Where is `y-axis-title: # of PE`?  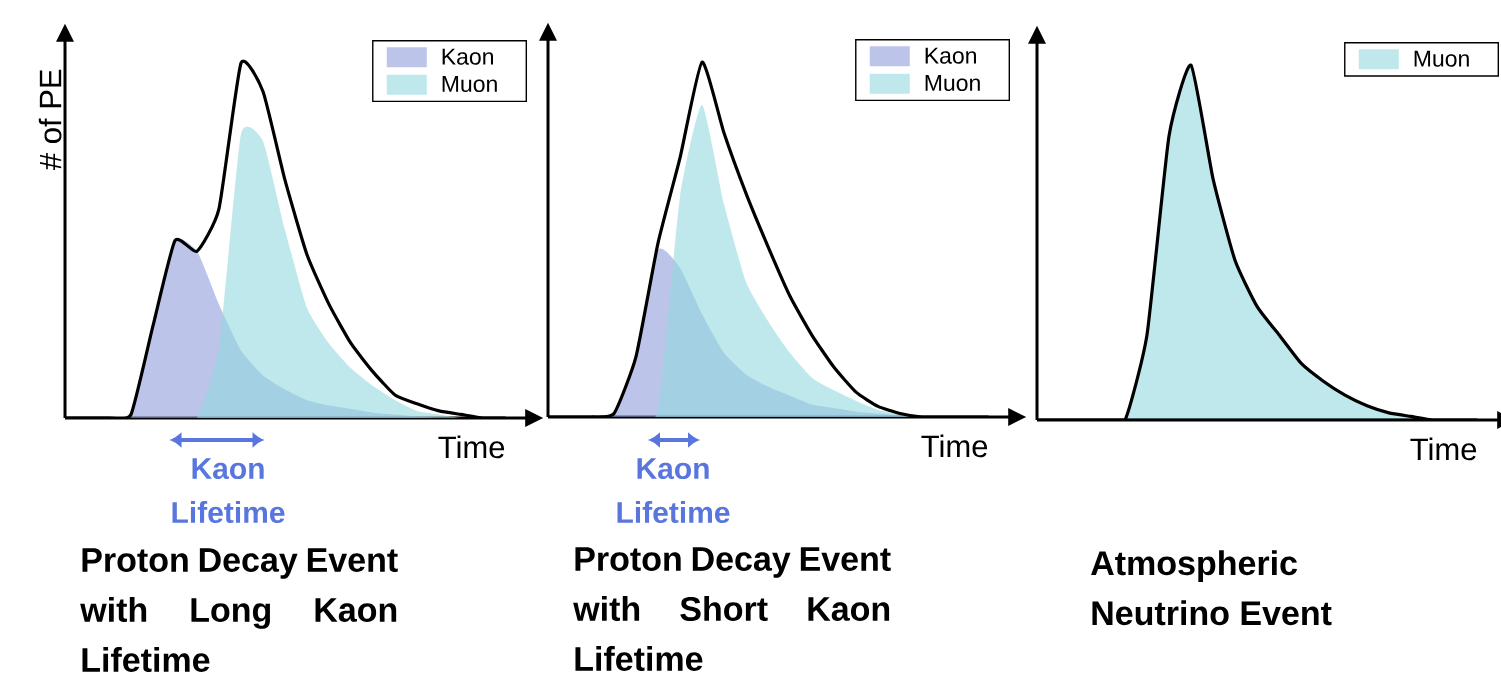 y-axis-title: # of PE is located at coordinates (50, 119).